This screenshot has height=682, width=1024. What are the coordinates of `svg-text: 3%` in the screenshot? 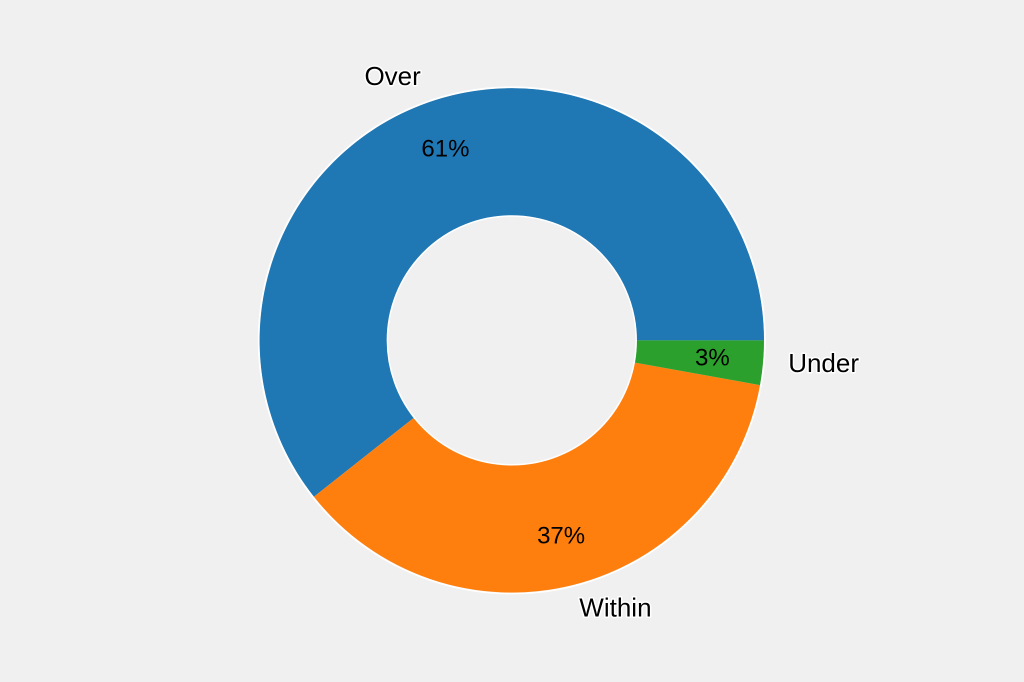 It's located at (712, 358).